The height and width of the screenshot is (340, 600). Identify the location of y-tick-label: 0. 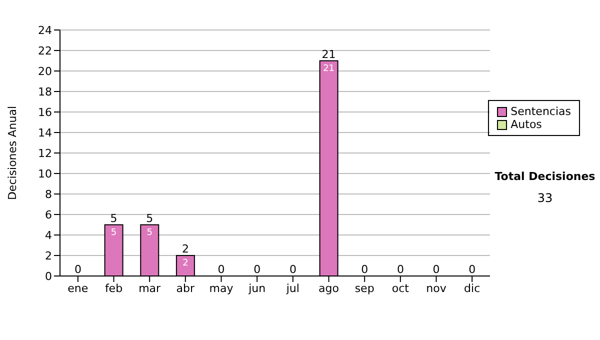
(48, 276).